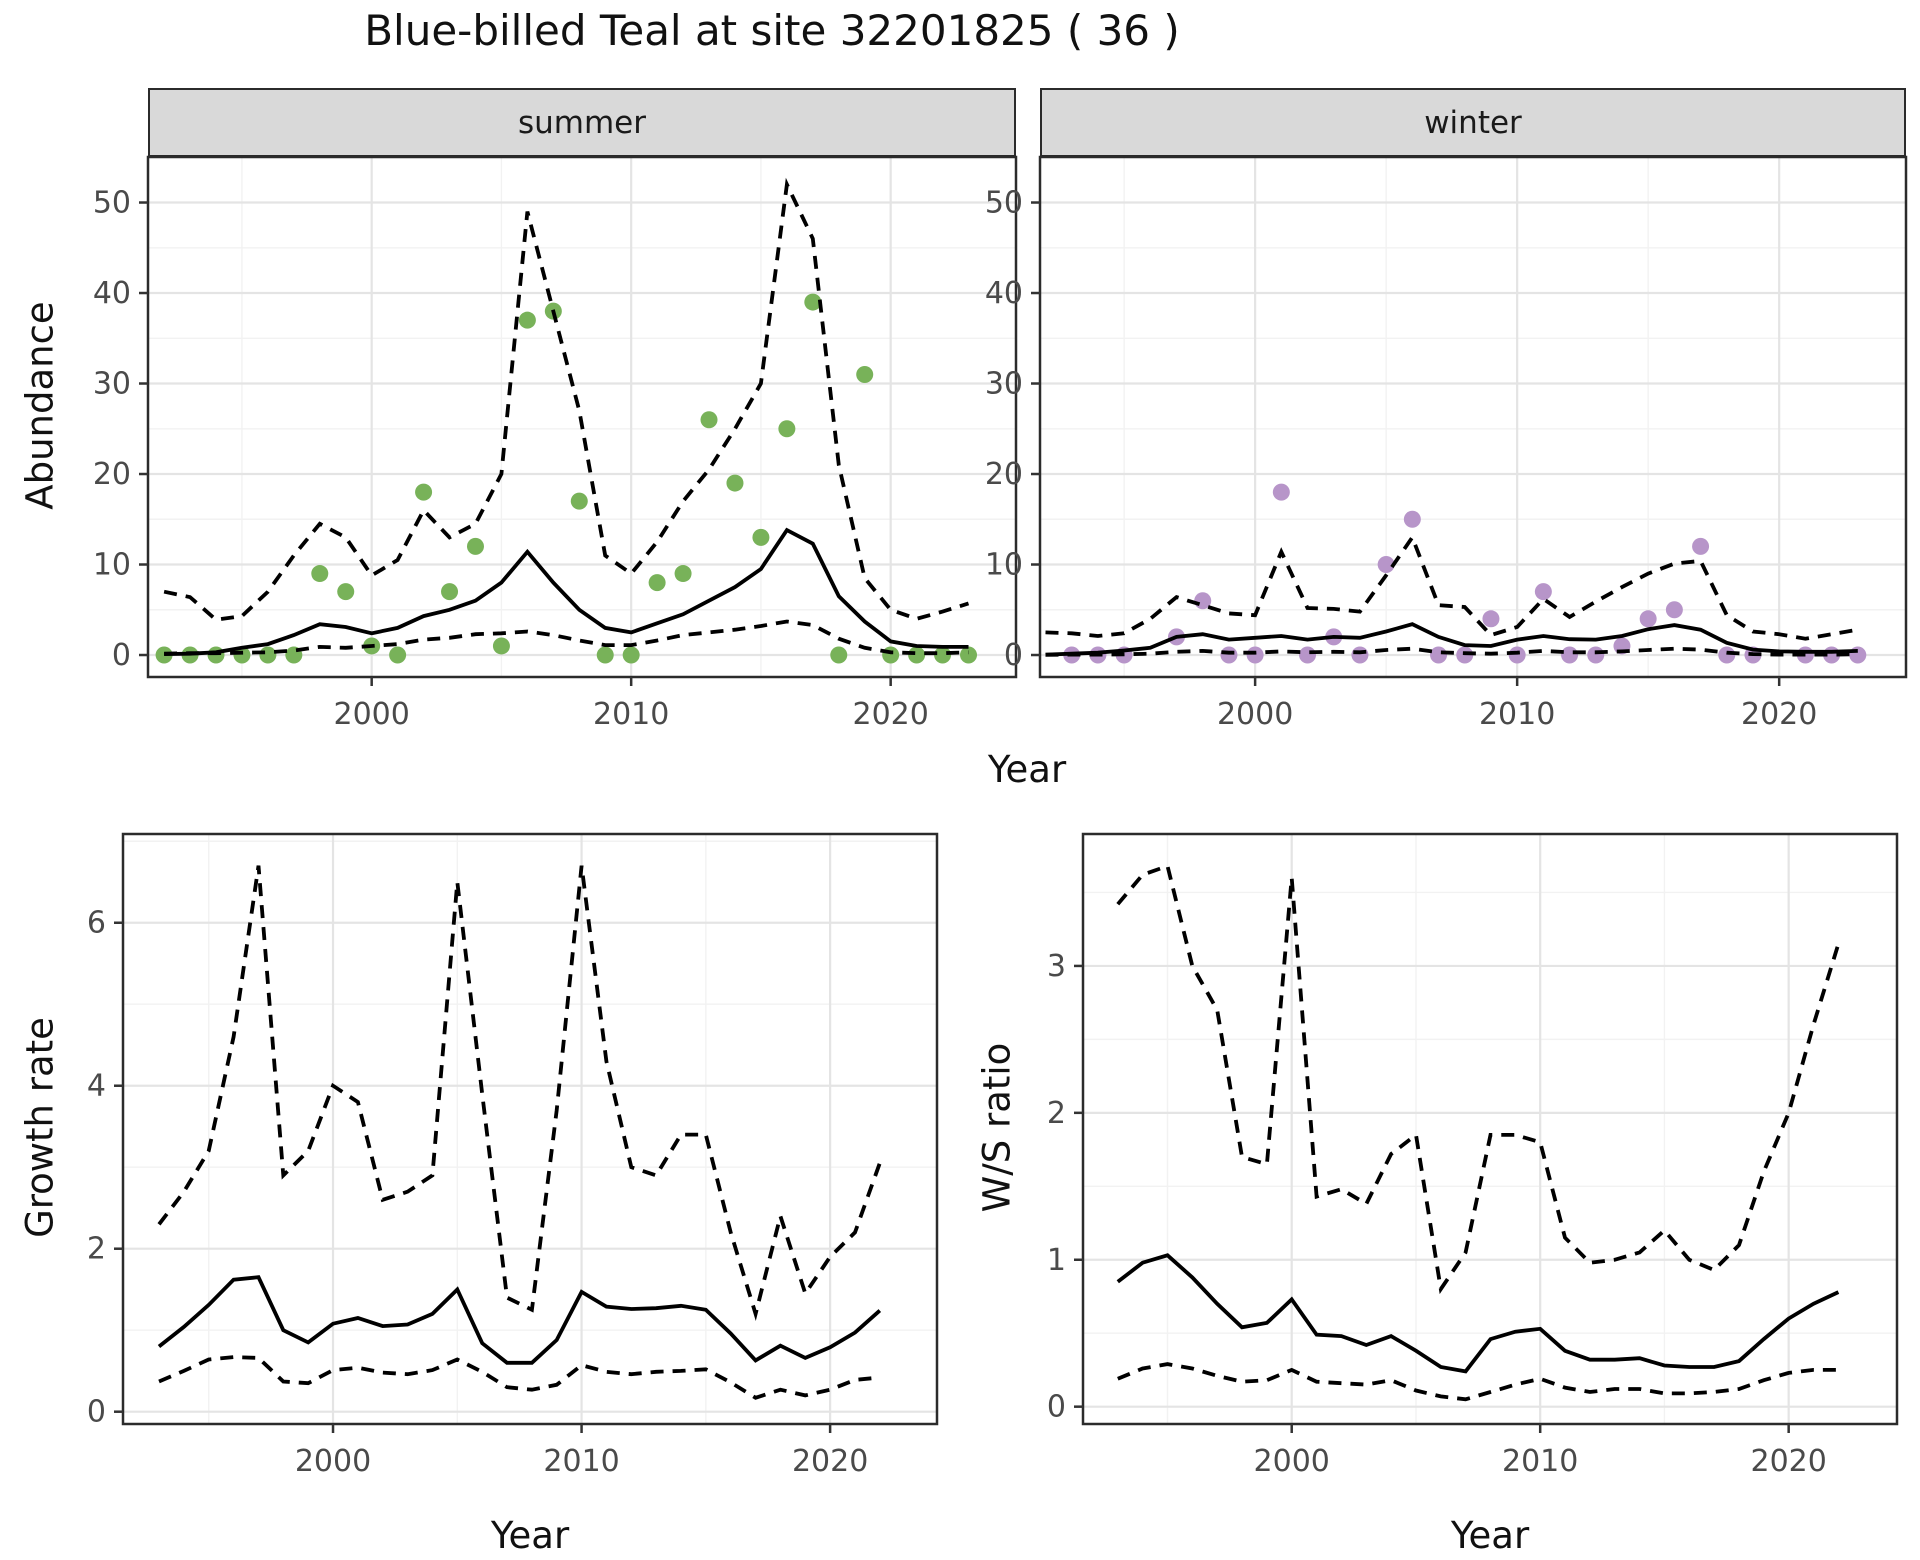  Describe the element at coordinates (96, 1249) in the screenshot. I see `growth-rate-y-tick-label: 2` at that location.